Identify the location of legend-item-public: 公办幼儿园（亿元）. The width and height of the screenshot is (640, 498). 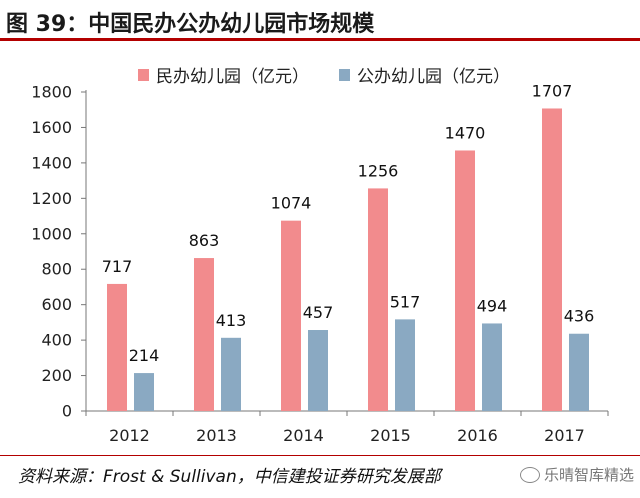
(424, 74).